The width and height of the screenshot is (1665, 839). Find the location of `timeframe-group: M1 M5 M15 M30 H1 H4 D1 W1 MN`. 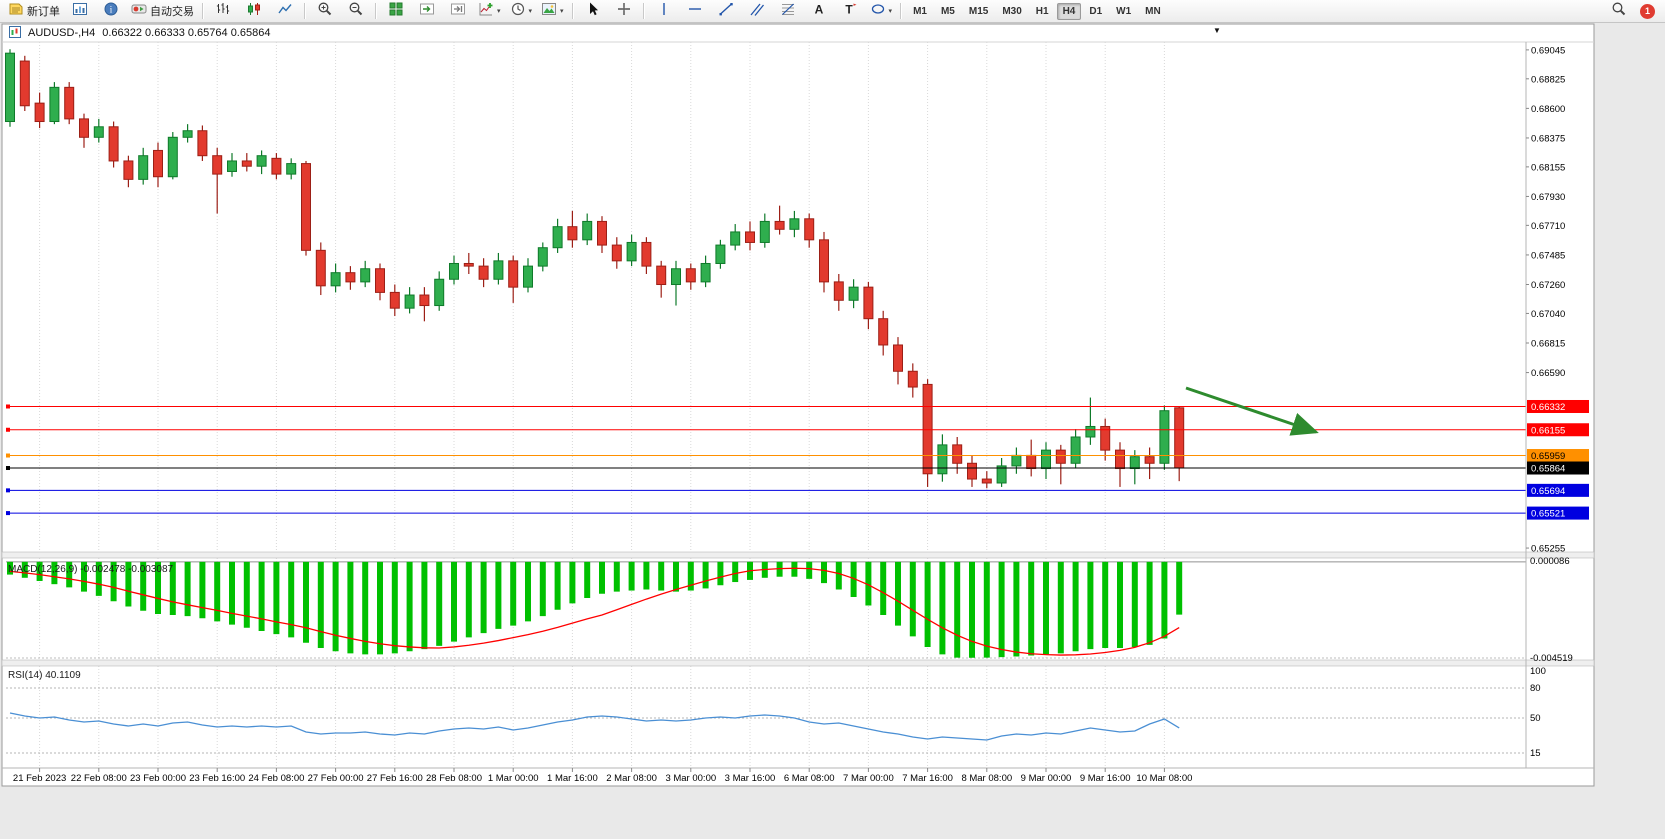

timeframe-group: M1 M5 M15 M30 H1 H4 D1 W1 MN is located at coordinates (1037, 11).